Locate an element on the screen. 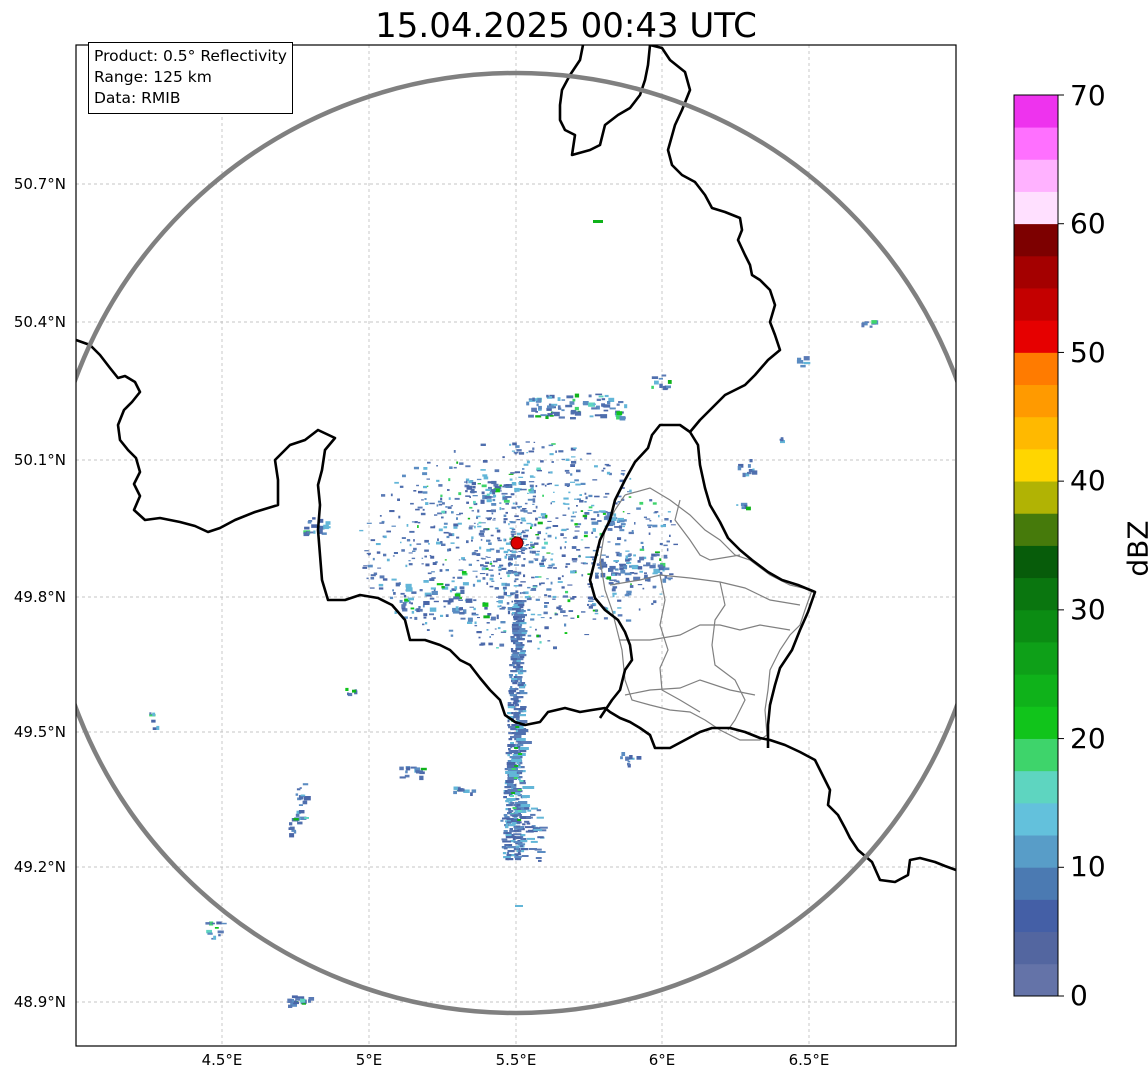 The height and width of the screenshot is (1081, 1148). colorbar-tick-label: 20 is located at coordinates (1088, 738).